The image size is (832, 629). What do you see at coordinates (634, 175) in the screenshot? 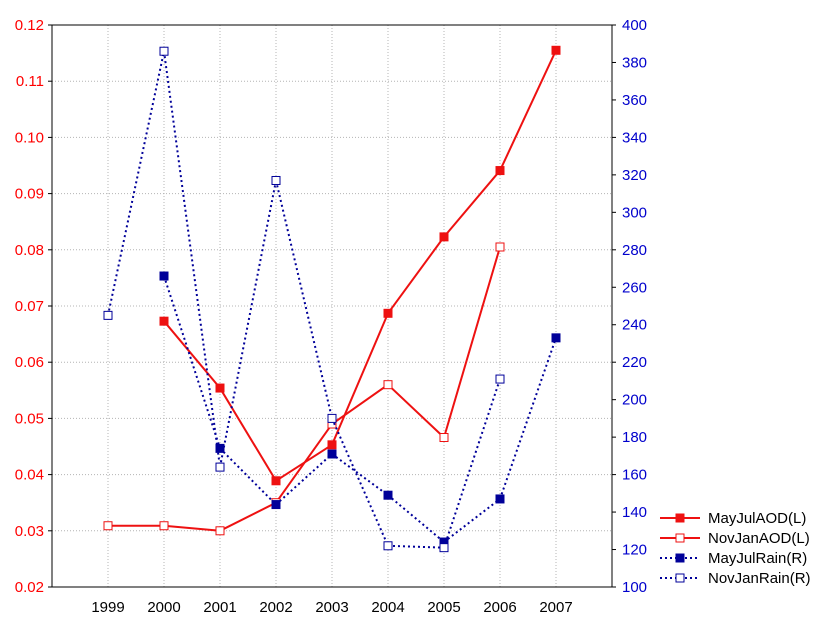
I see `right-tick-label: 320` at bounding box center [634, 175].